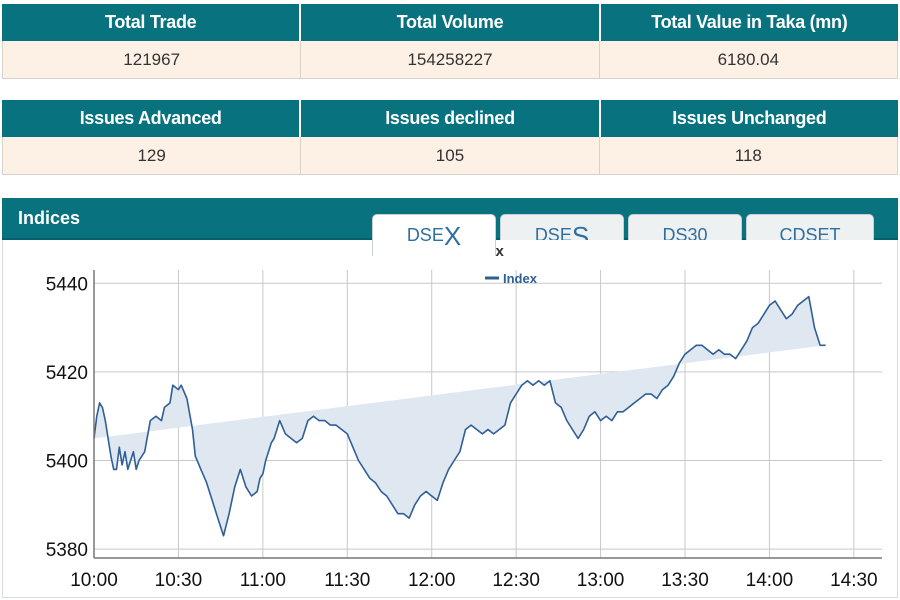 The width and height of the screenshot is (900, 600). What do you see at coordinates (49, 218) in the screenshot?
I see `indices-title: Indices` at bounding box center [49, 218].